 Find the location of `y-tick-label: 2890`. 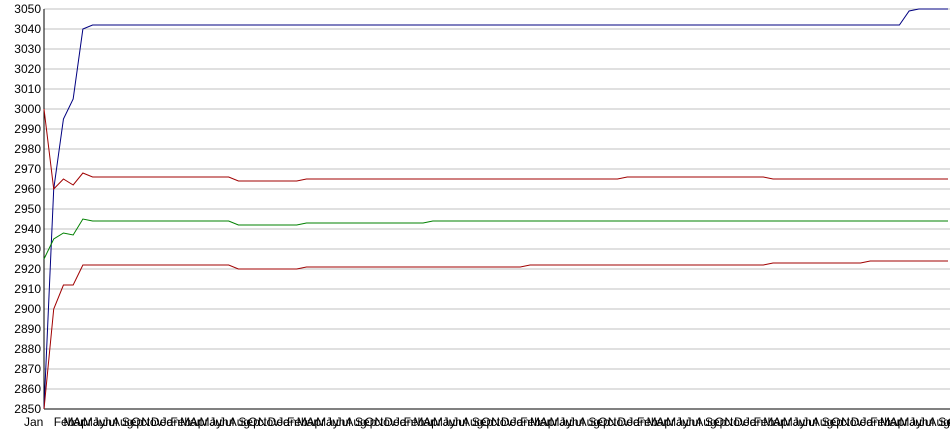

y-tick-label: 2890 is located at coordinates (27, 329).